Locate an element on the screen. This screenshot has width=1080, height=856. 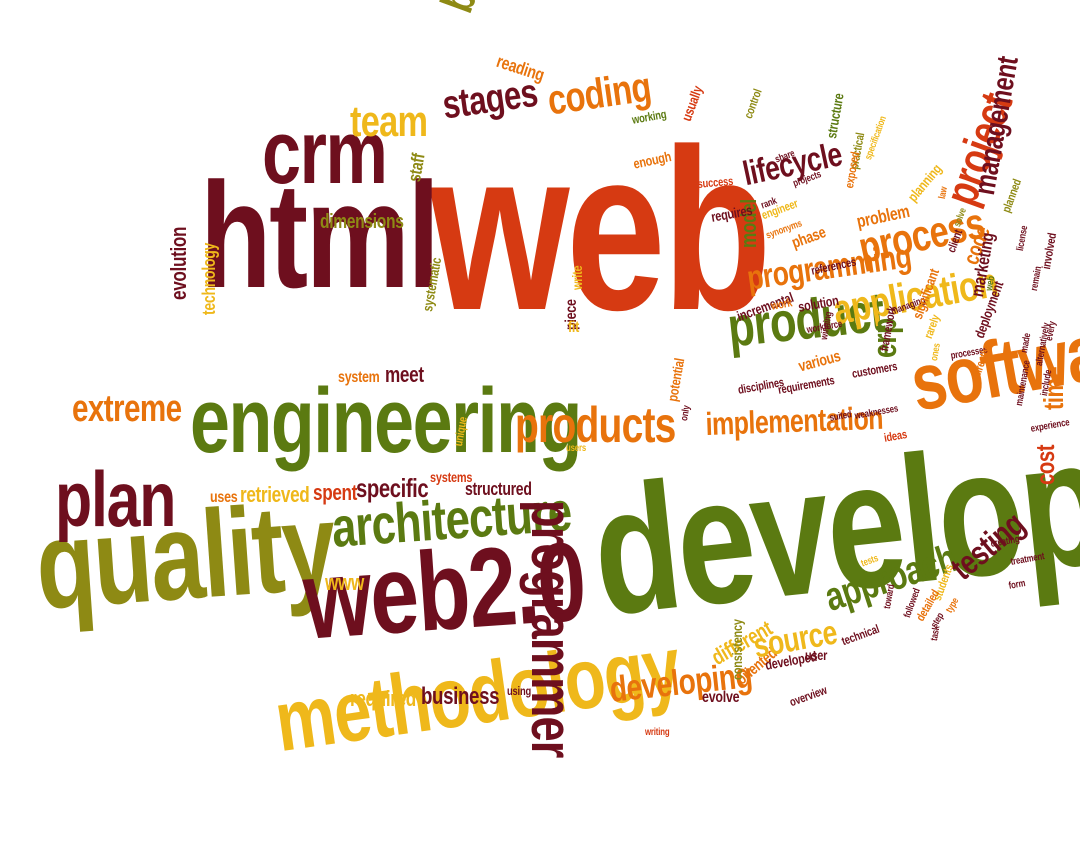
word-web: web is located at coordinates (601, 229).